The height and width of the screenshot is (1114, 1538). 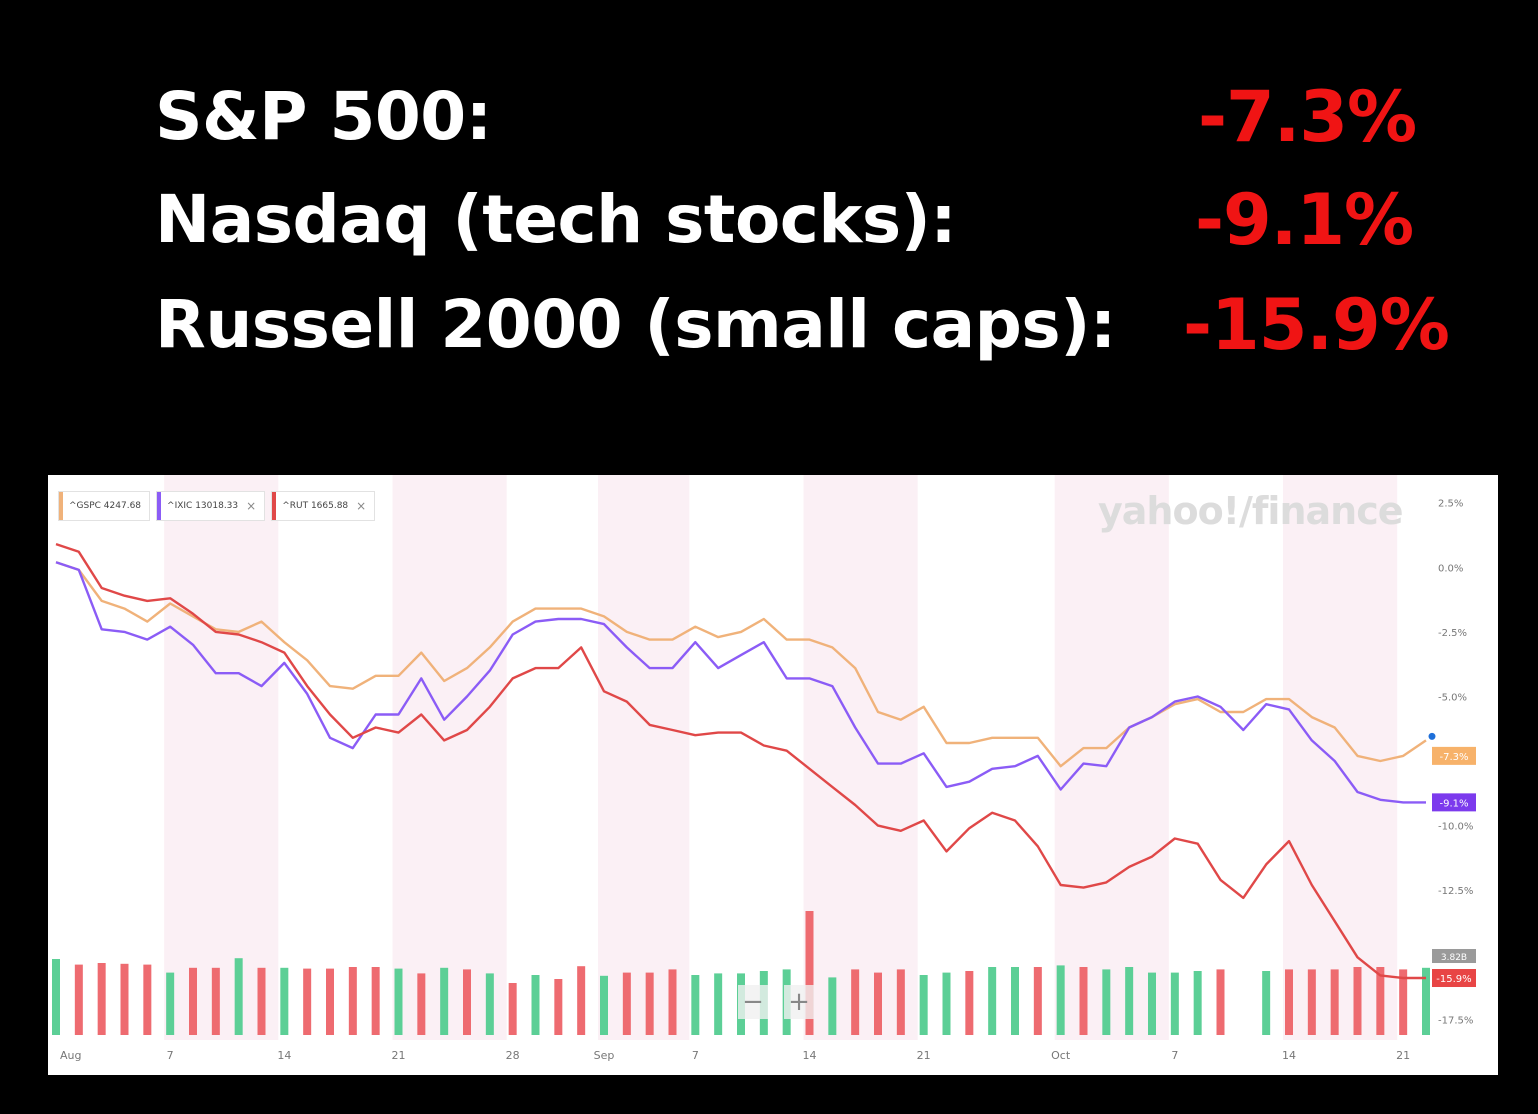 What do you see at coordinates (513, 1055) in the screenshot?
I see `x-tick-label: 28` at bounding box center [513, 1055].